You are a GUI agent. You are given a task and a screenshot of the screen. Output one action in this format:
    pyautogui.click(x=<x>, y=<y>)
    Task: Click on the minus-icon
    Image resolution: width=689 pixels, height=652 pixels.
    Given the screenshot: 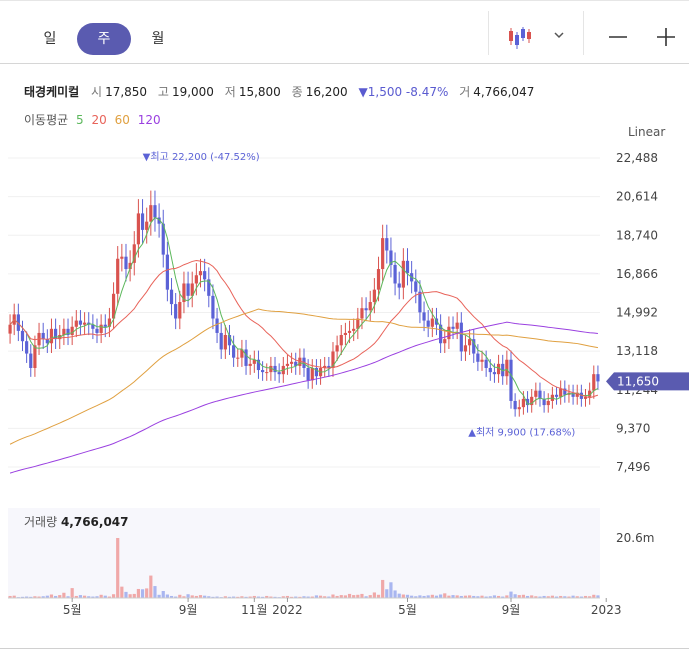 What is the action you would take?
    pyautogui.click(x=618, y=38)
    